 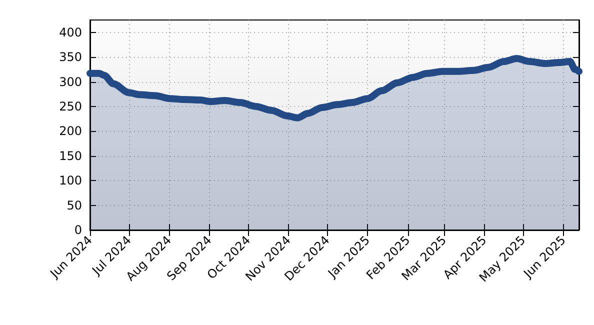 I want to click on y-tick-label: 150, so click(x=70, y=155).